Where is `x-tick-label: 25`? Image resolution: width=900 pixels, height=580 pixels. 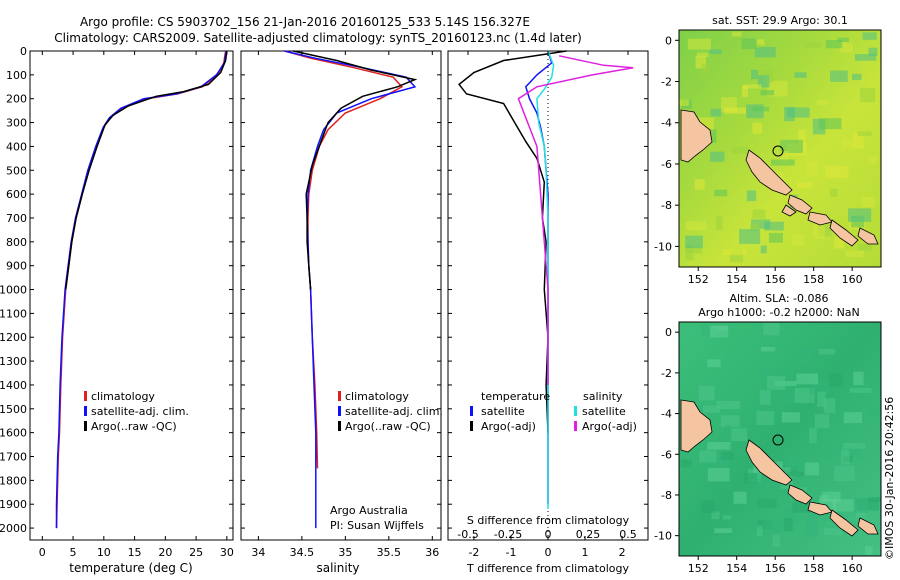 x-tick-label: 25 is located at coordinates (196, 552).